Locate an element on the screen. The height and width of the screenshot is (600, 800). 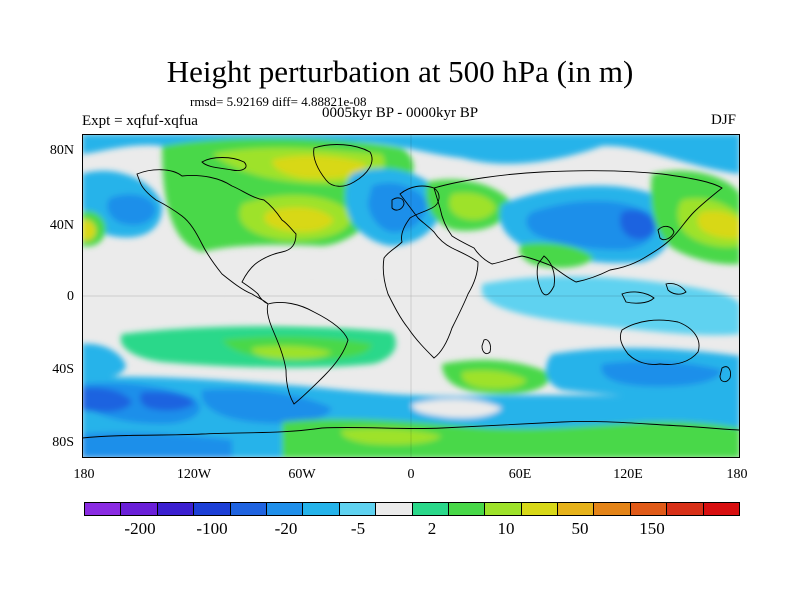
rmsd-diff-stats: rmsd= 5.92169 diff= 4.88821e-08 is located at coordinates (278, 101).